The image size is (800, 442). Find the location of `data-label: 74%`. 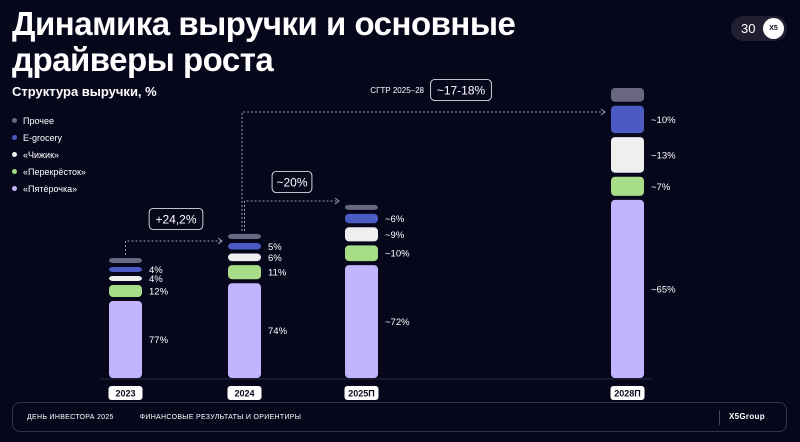

data-label: 74% is located at coordinates (278, 331).